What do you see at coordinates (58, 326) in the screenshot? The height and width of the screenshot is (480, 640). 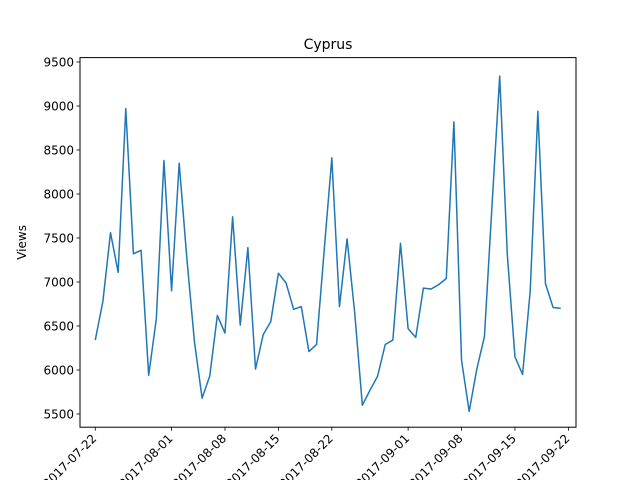 I see `y-tick-label: 6500` at bounding box center [58, 326].